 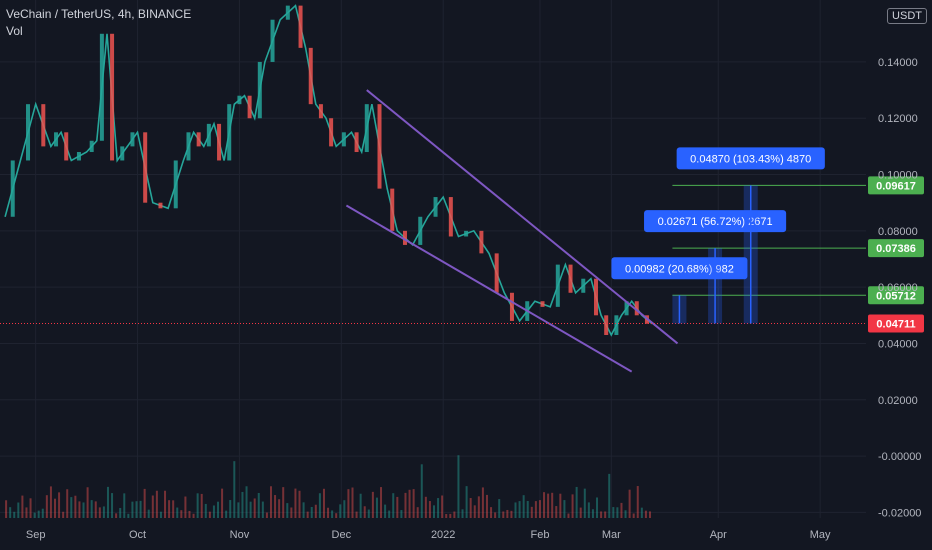 What do you see at coordinates (898, 176) in the screenshot?
I see `y-tick-label: 0.10000` at bounding box center [898, 176].